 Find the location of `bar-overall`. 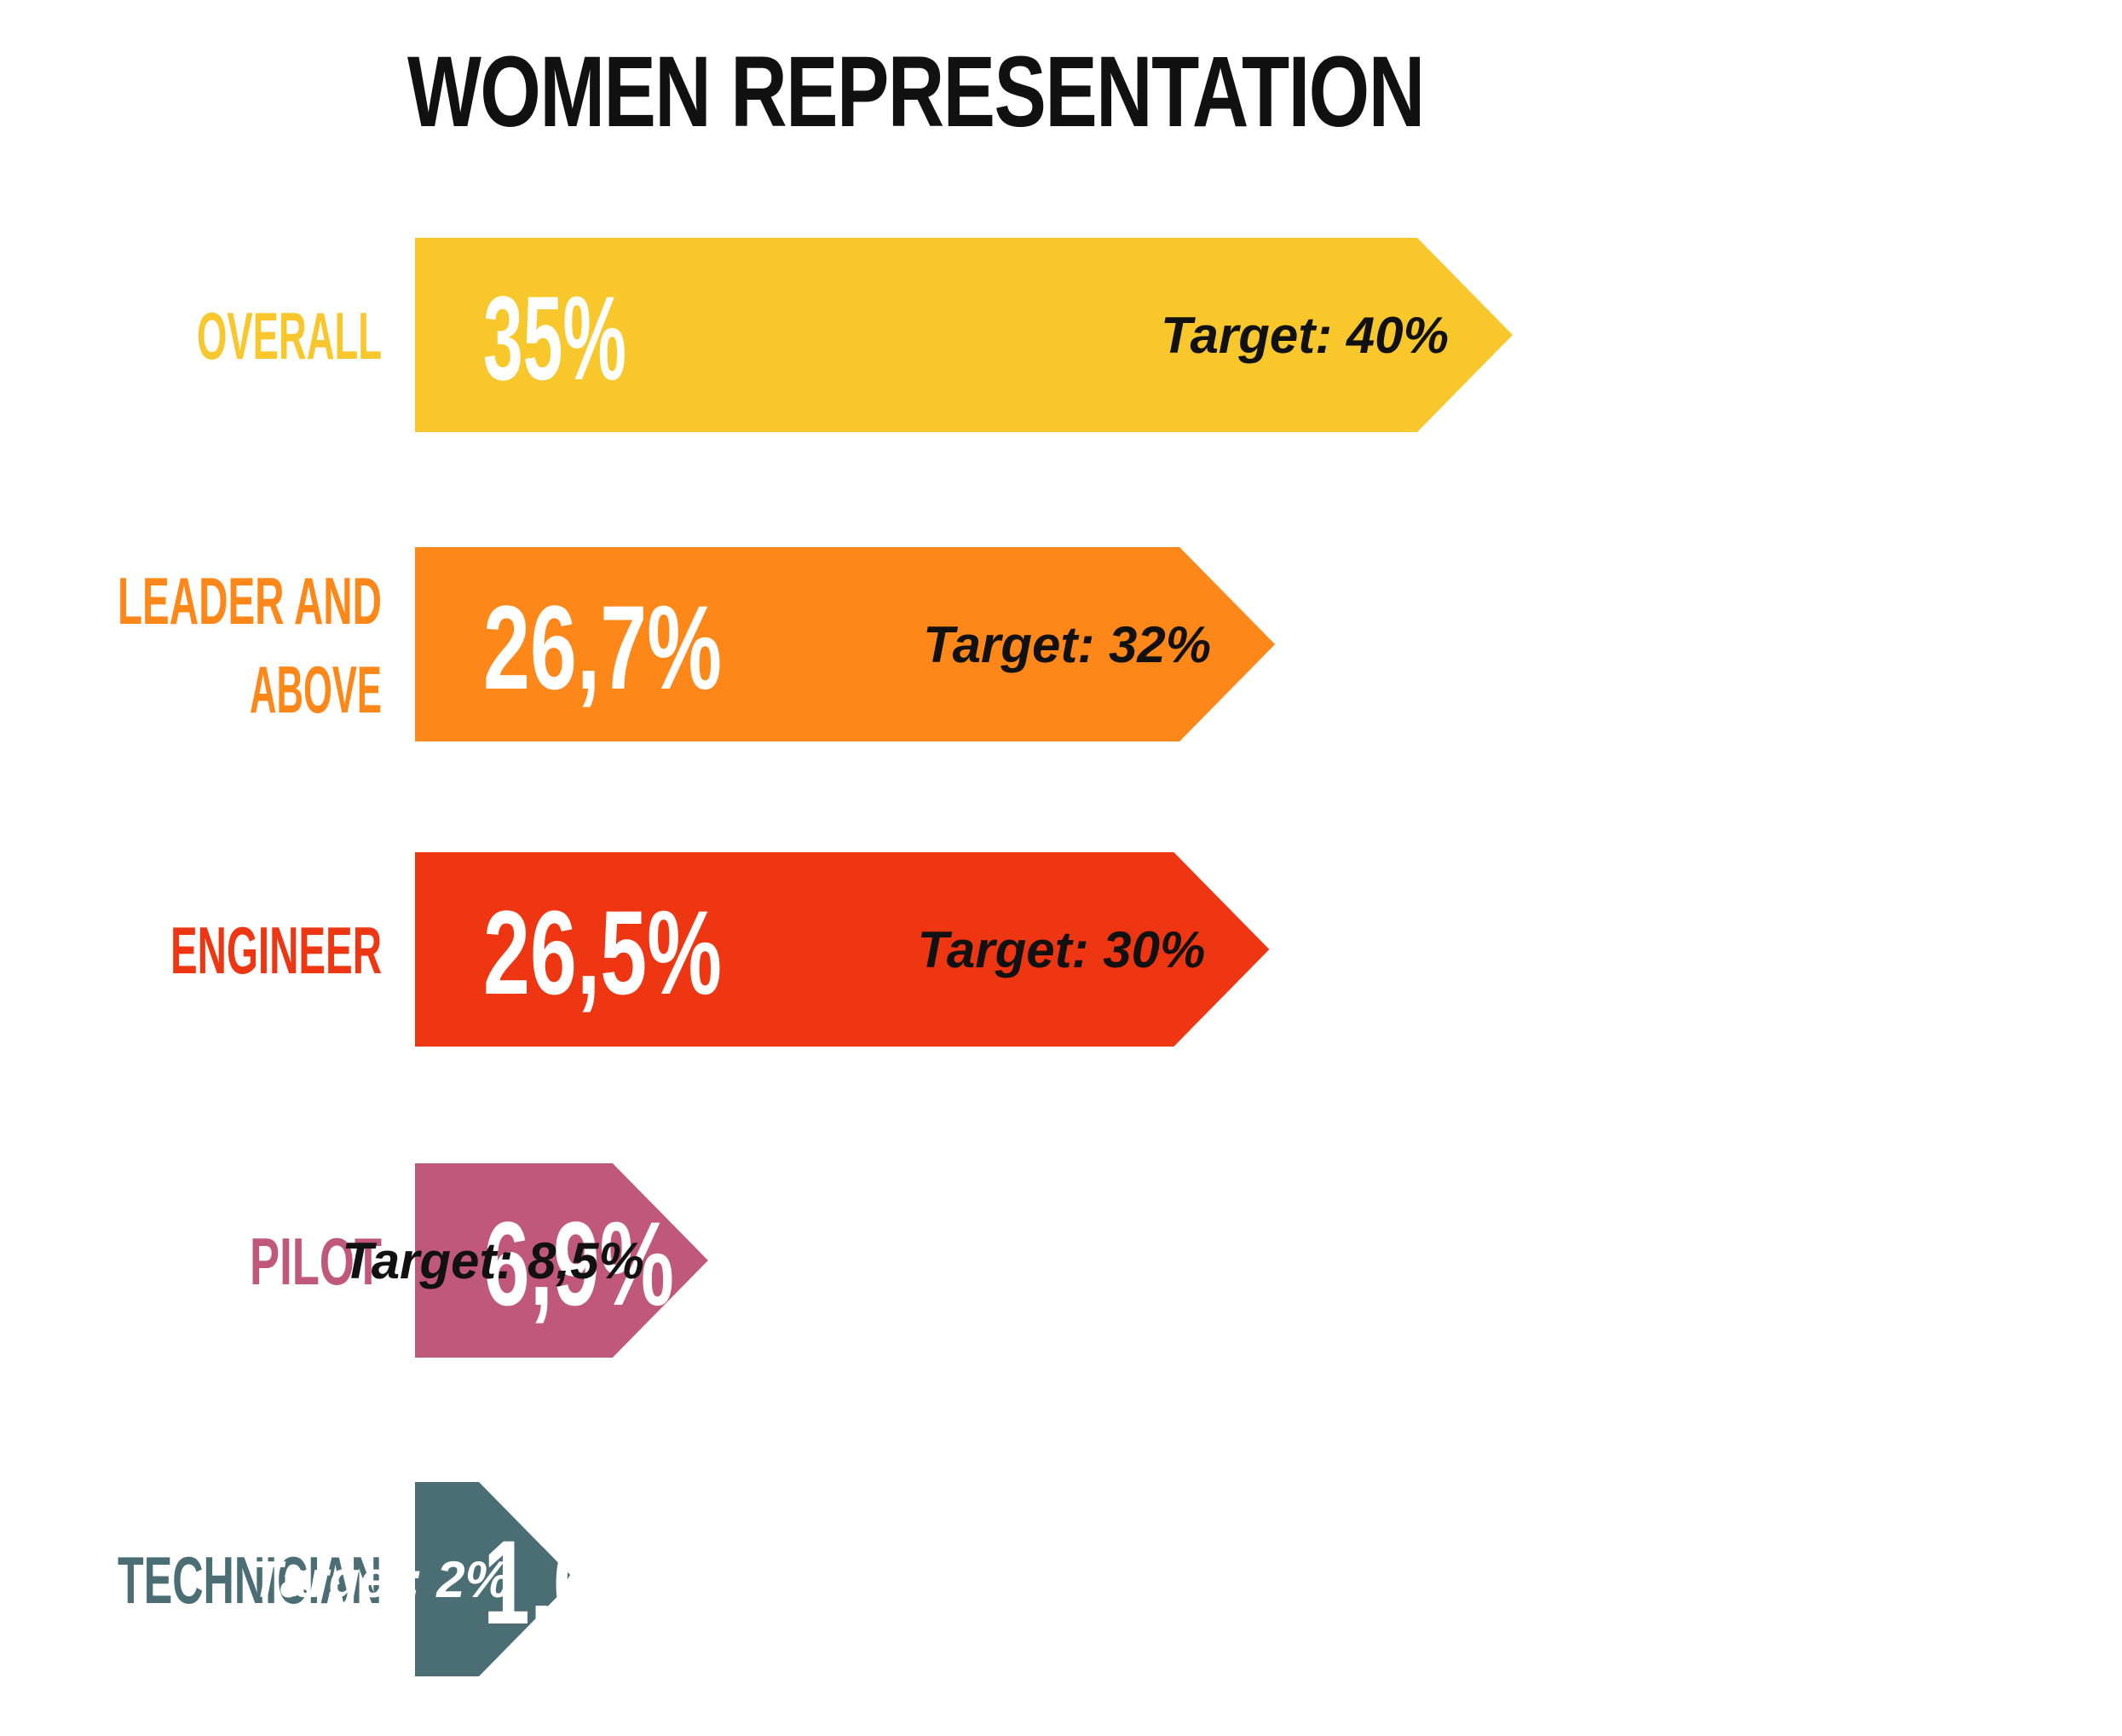

bar-overall is located at coordinates (964, 335).